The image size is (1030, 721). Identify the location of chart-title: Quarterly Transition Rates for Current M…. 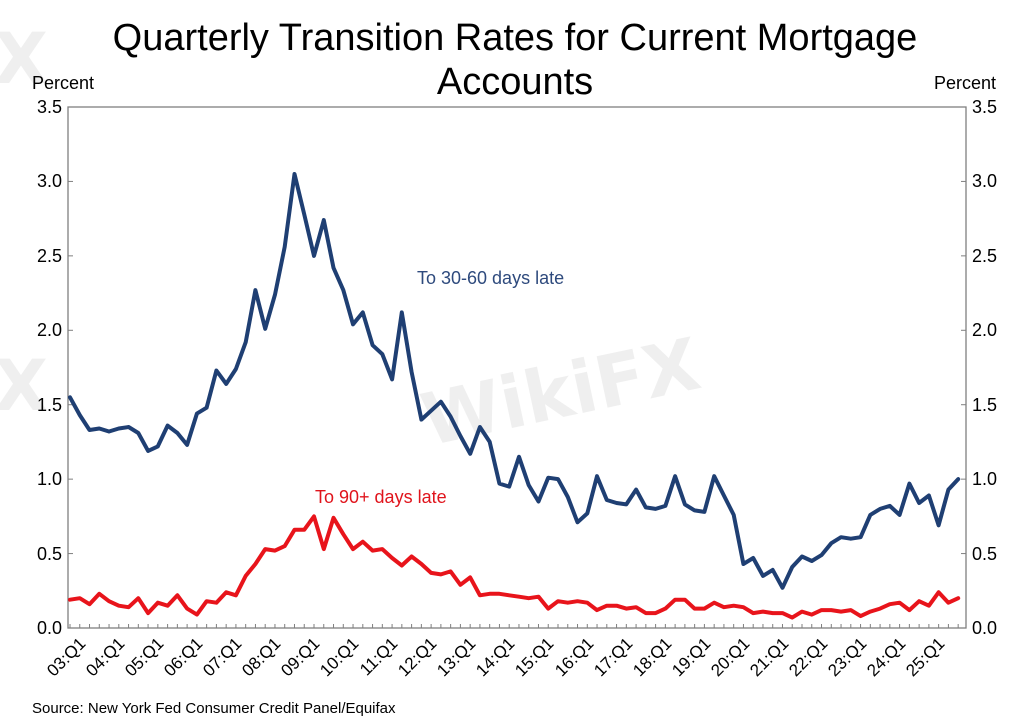
(515, 60).